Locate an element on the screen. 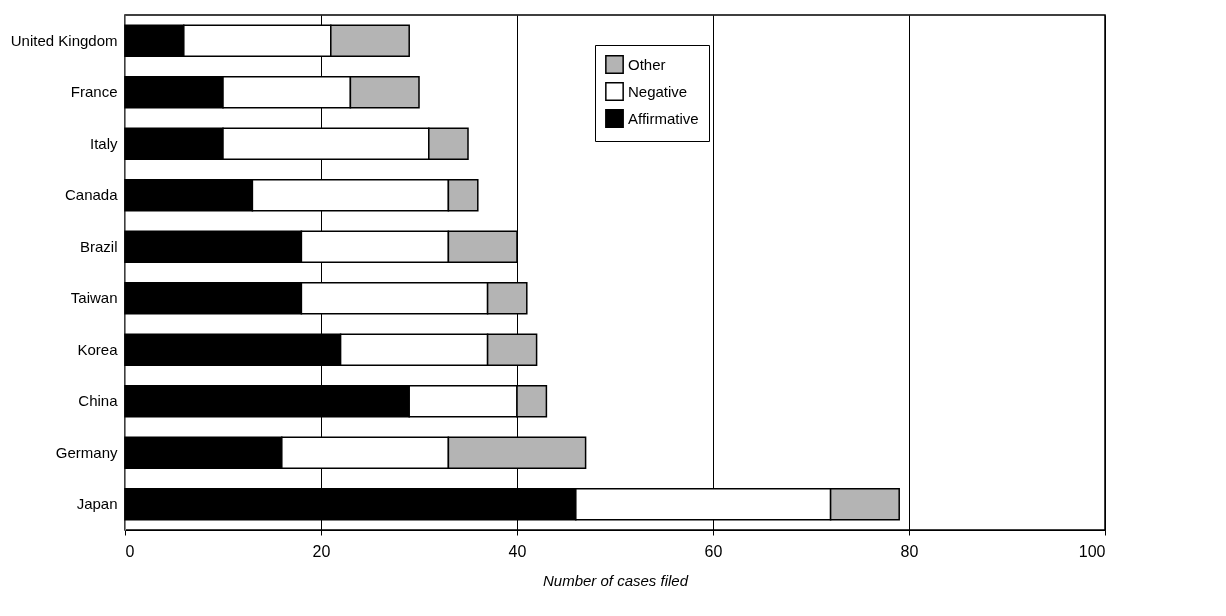 The width and height of the screenshot is (1226, 616). y-tick-label: Germany is located at coordinates (86, 452).